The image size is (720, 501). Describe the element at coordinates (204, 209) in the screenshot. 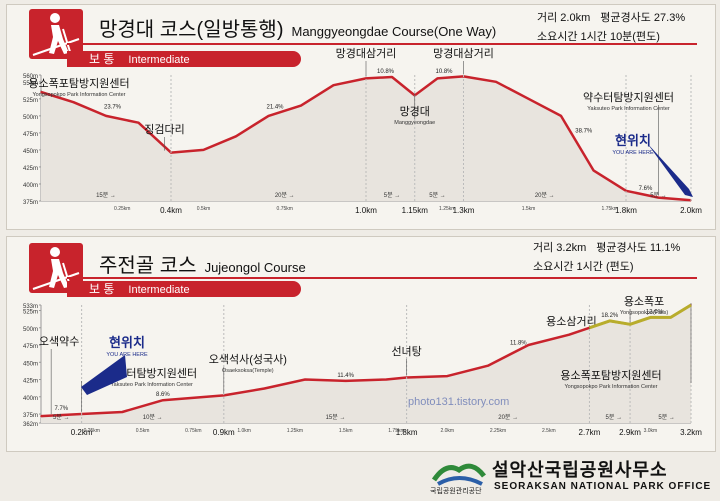

I see `x-minor-tick-label: 0.5km` at that location.